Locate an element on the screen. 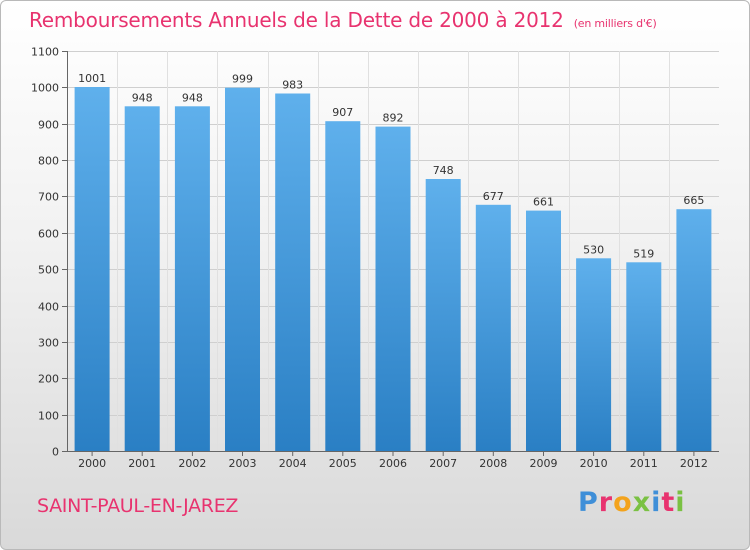 This screenshot has width=750, height=550. x-tick-label-2007: 2007 is located at coordinates (443, 463).